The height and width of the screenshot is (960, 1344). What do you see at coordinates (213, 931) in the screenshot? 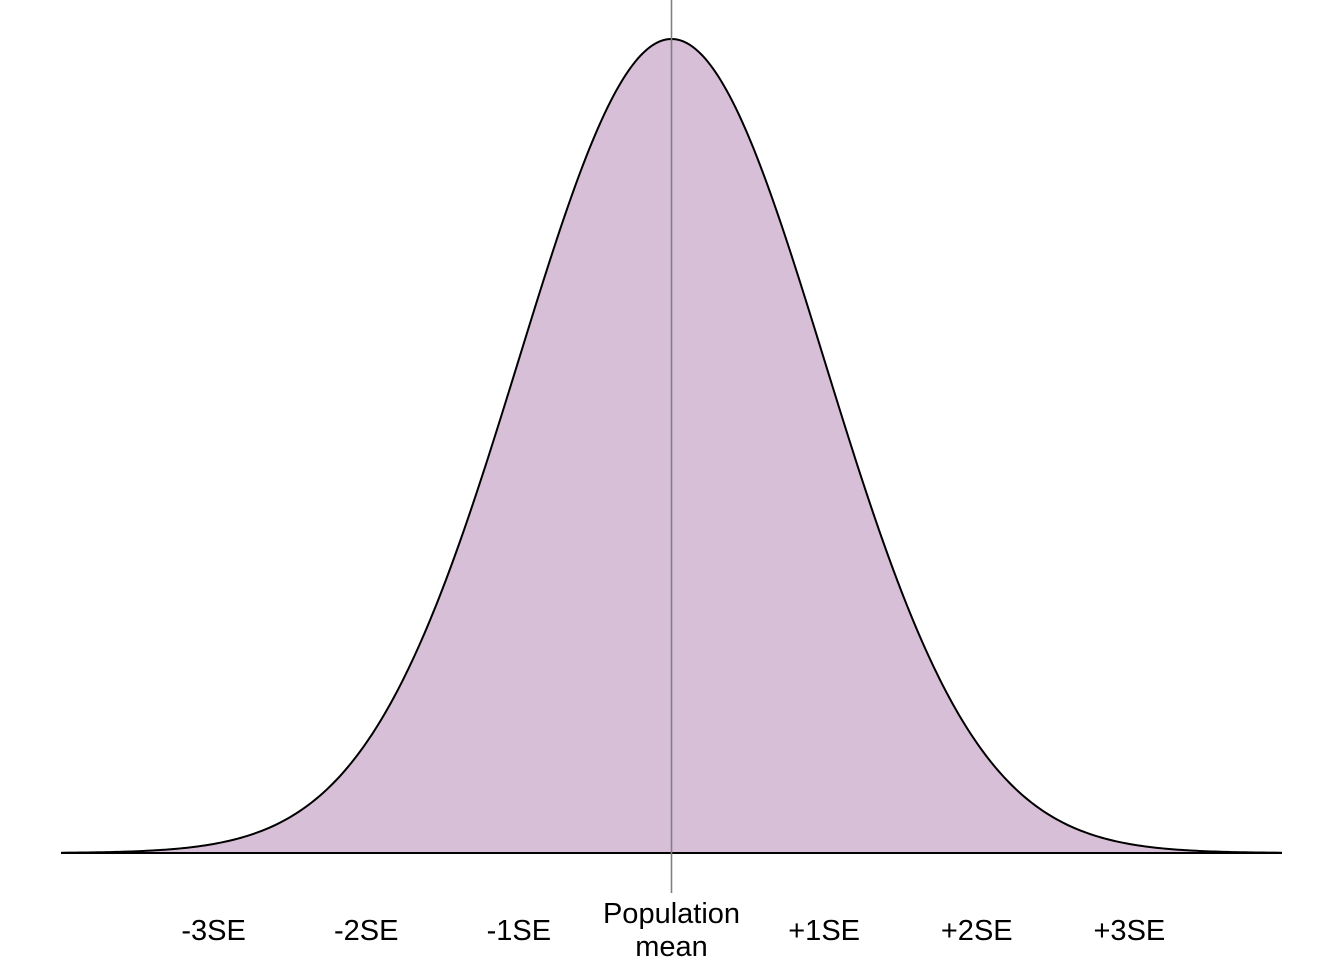
I see `tick-label-0: -3SE` at bounding box center [213, 931].